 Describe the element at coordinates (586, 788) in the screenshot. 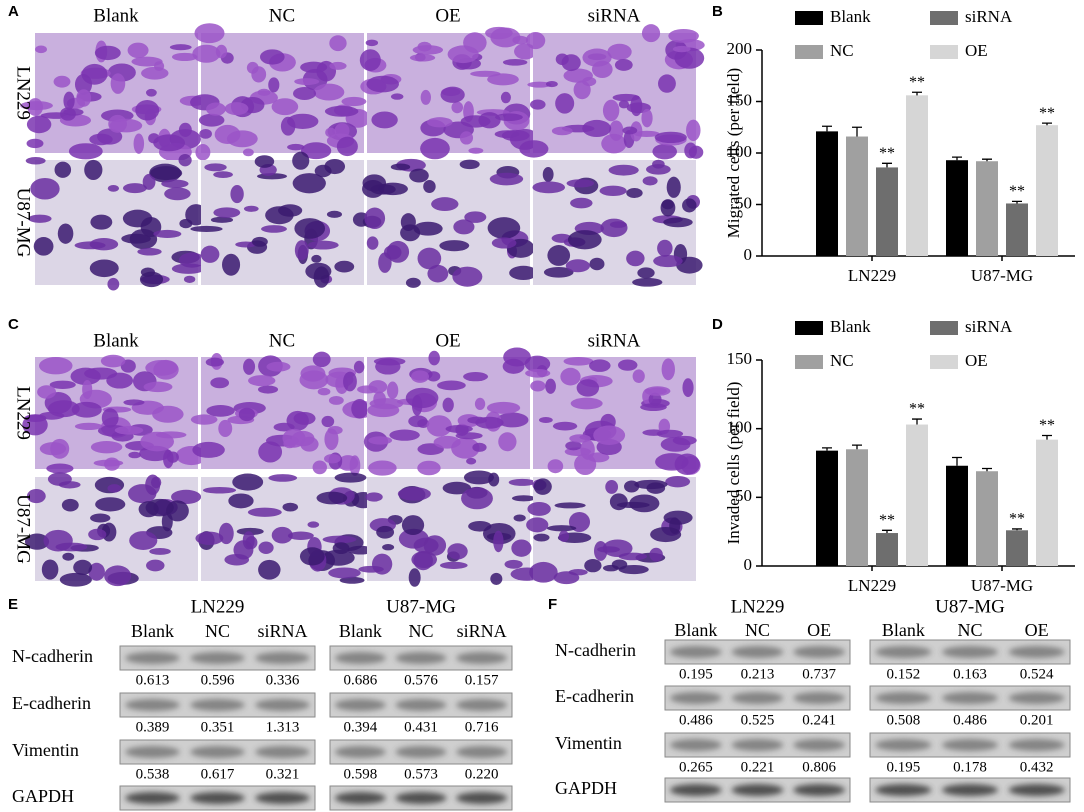

I see `protein-label: GAPDH` at that location.